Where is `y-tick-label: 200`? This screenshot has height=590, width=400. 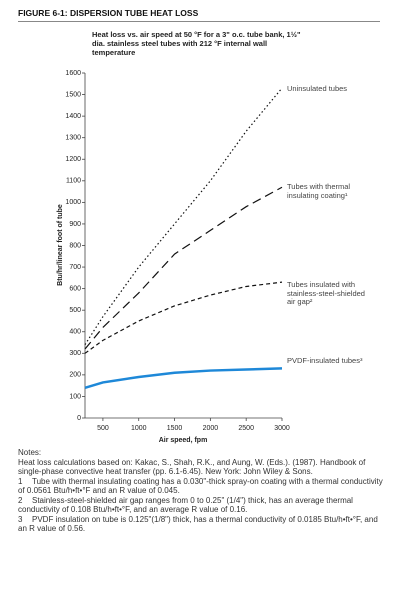
y-tick-label: 200 is located at coordinates (75, 375).